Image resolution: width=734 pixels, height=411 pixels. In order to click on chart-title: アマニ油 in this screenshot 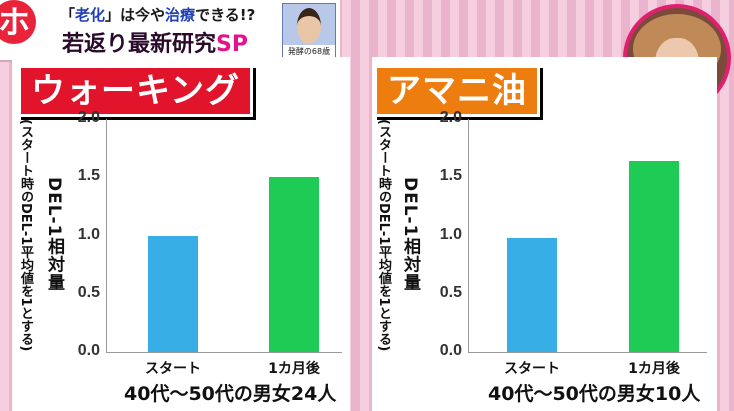, I will do `click(457, 91)`.